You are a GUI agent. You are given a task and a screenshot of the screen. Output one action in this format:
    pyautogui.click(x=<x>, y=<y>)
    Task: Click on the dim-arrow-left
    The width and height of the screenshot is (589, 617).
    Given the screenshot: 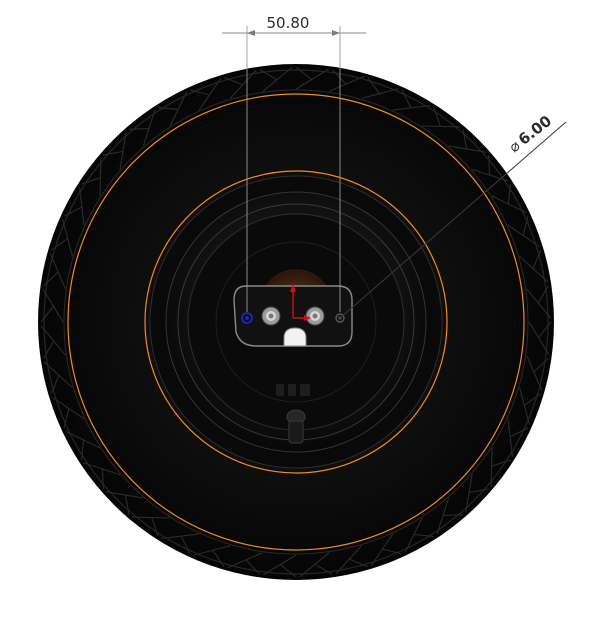 What is the action you would take?
    pyautogui.click(x=251, y=33)
    